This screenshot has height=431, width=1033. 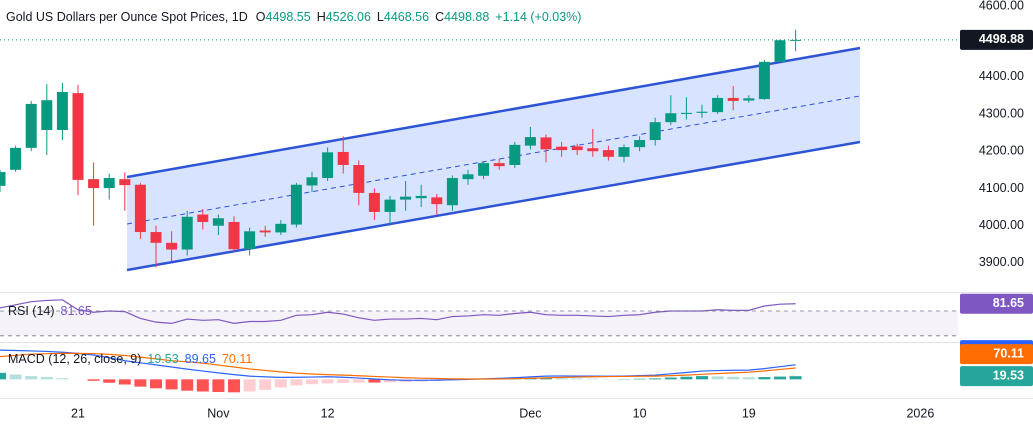 I want to click on y-tick-label: 3900.00, so click(x=1001, y=262).